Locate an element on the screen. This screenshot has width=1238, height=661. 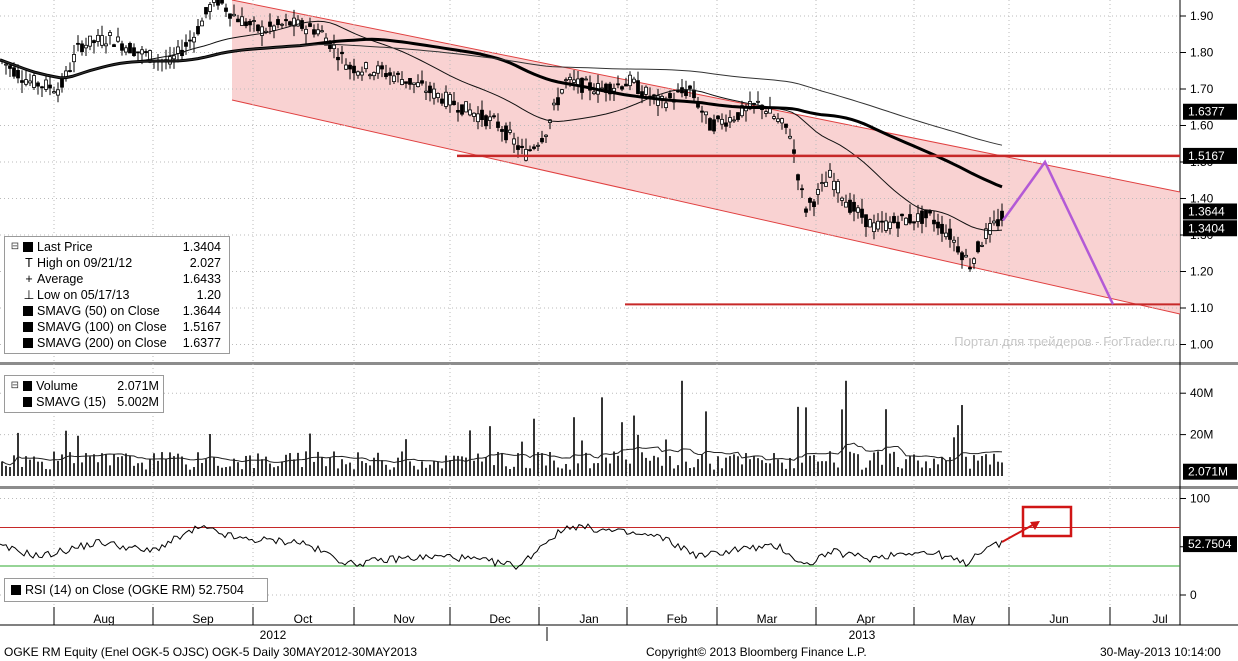
legend-value: 1.6377 is located at coordinates (201, 343).